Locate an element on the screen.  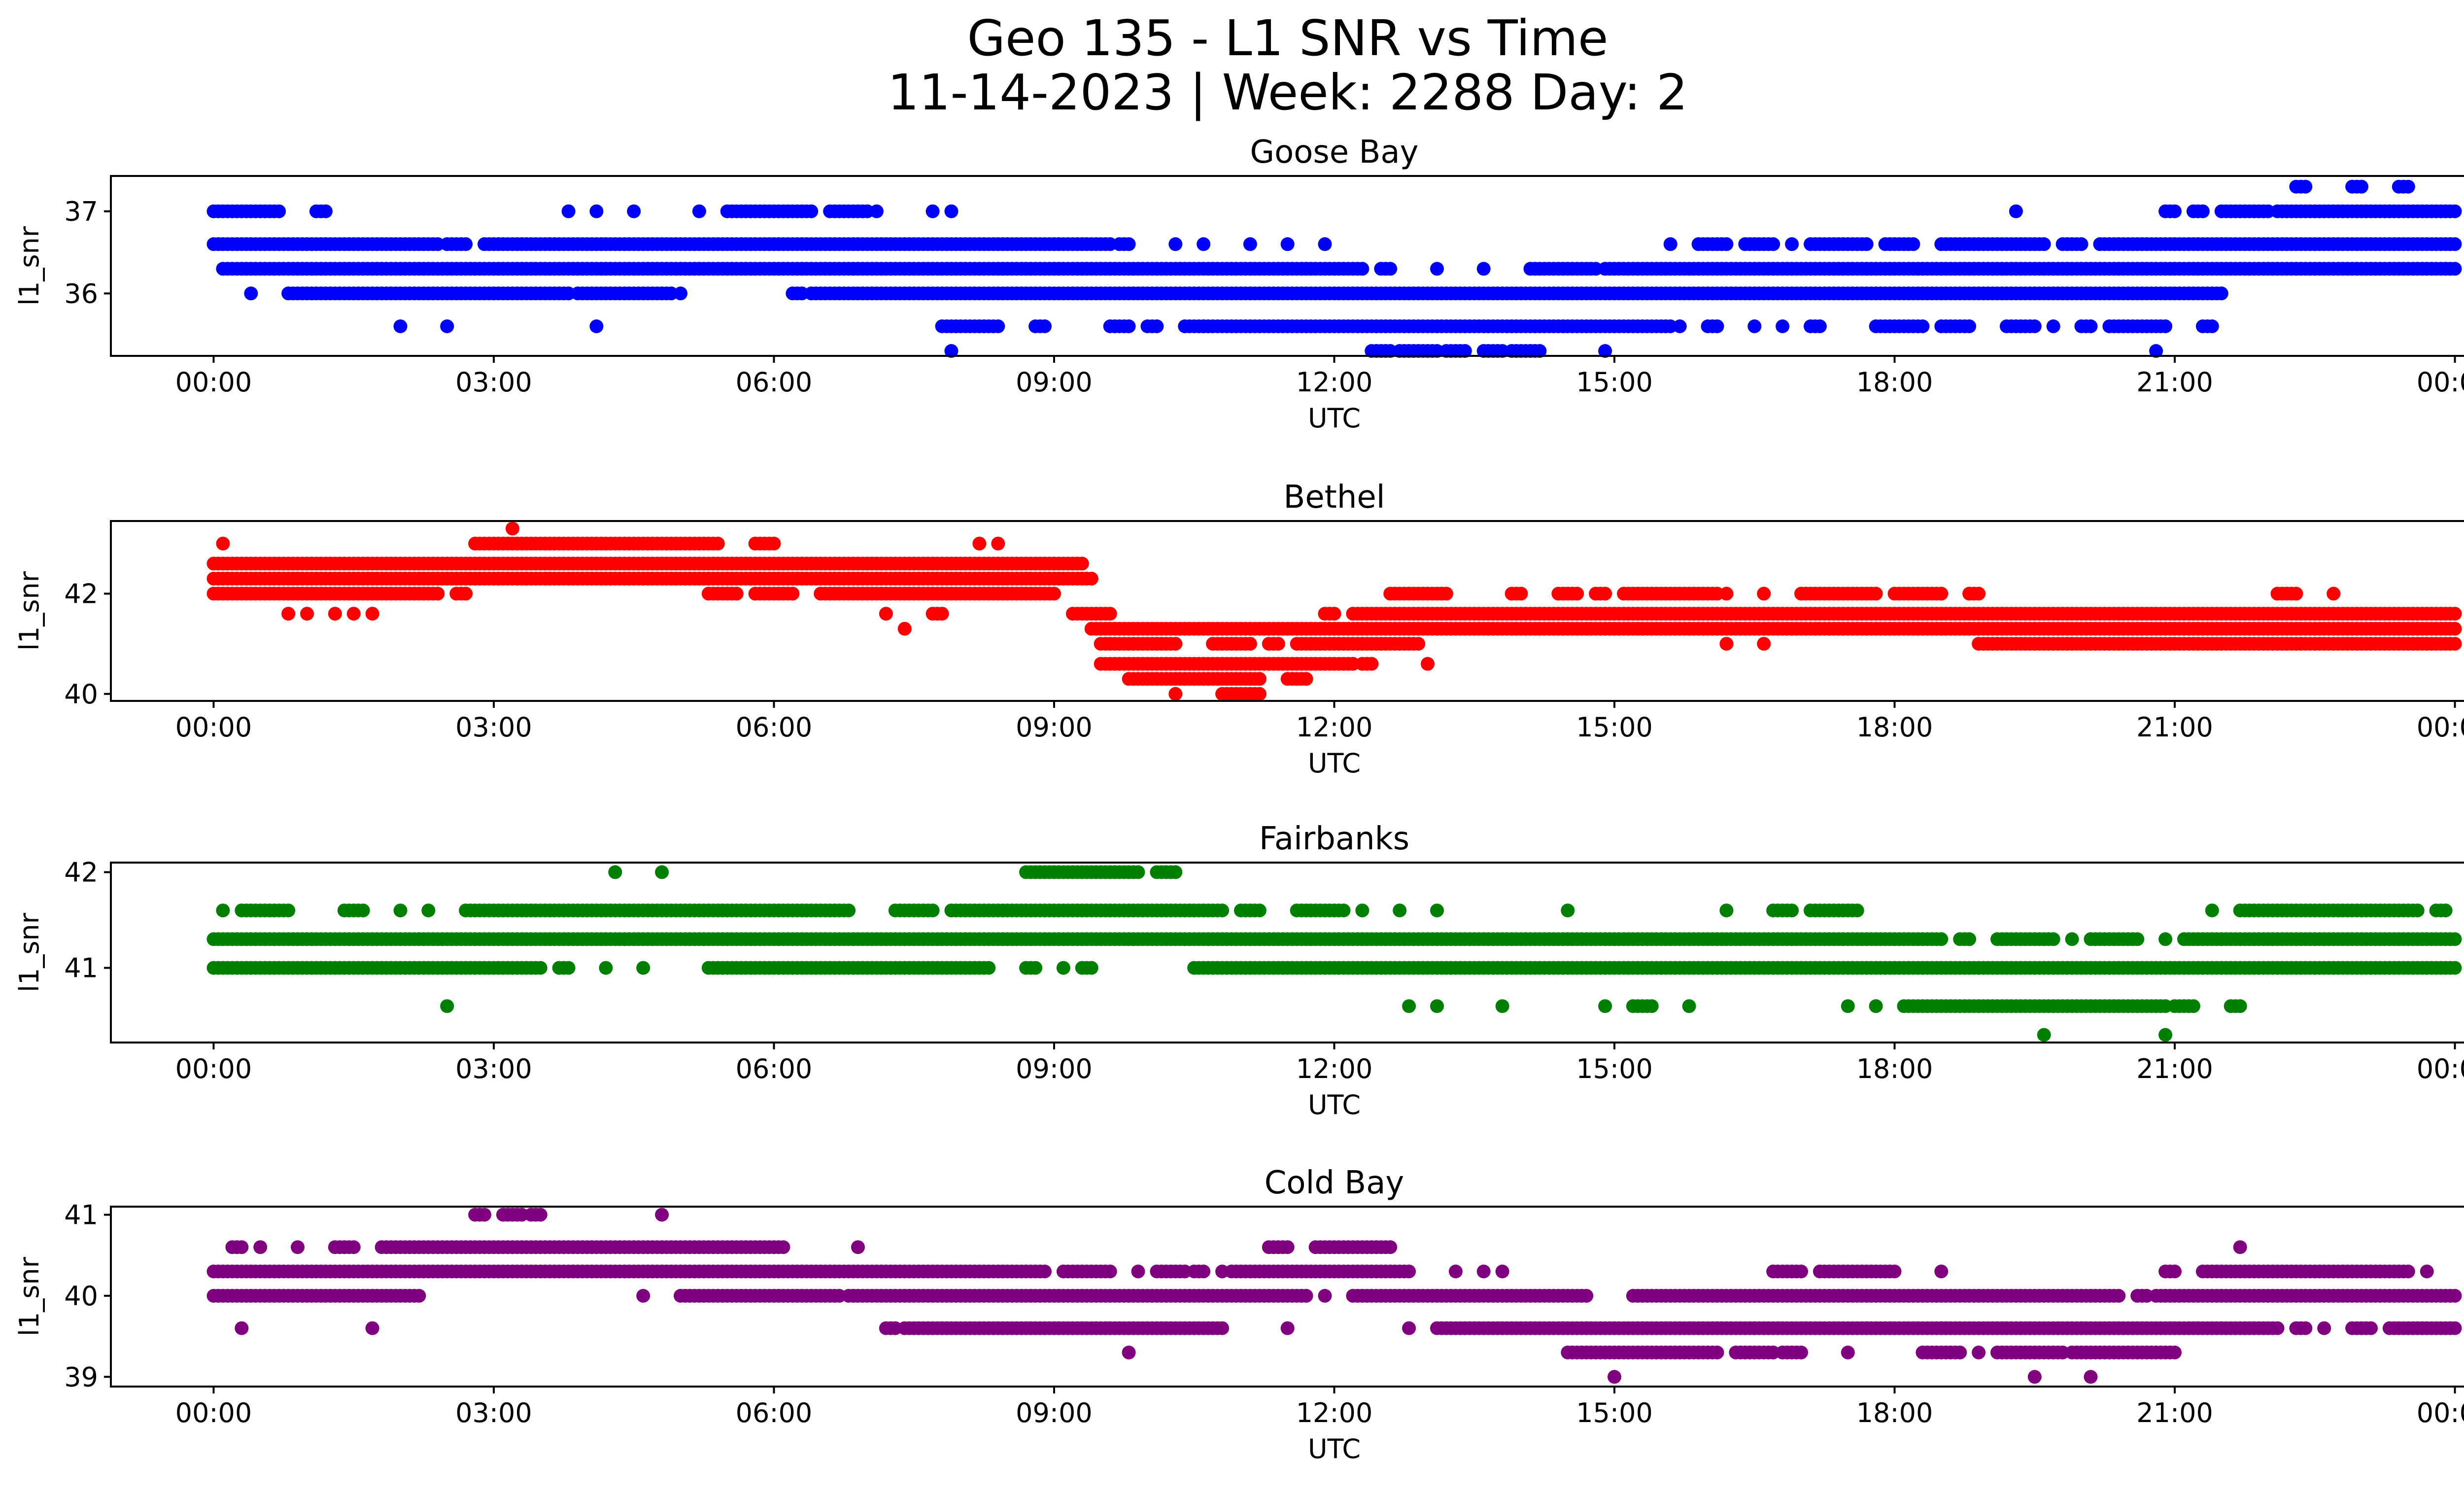
y-tick-label: 36 is located at coordinates (81, 293).